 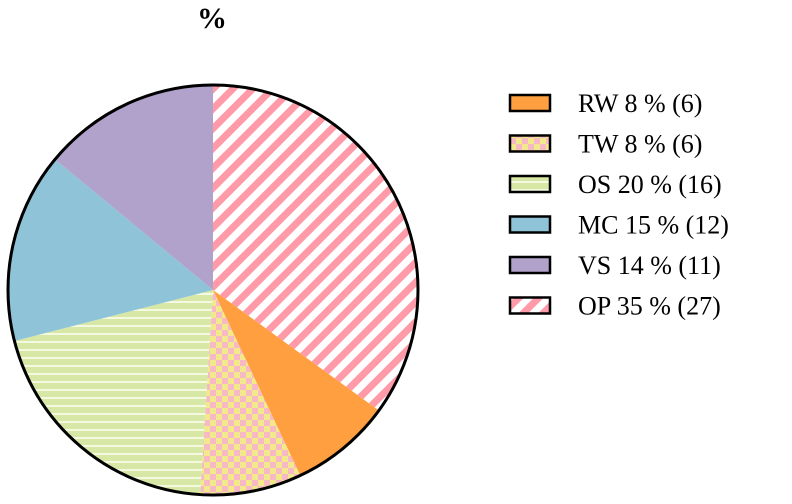 I want to click on pie-slice-mc, so click(x=110, y=250).